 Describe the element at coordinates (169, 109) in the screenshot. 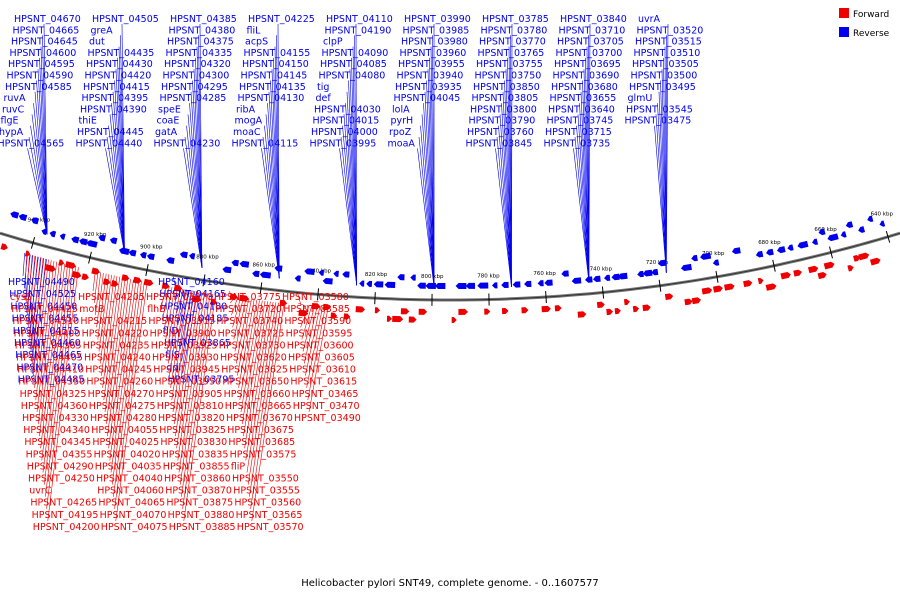

I see `gene-label: speE` at that location.